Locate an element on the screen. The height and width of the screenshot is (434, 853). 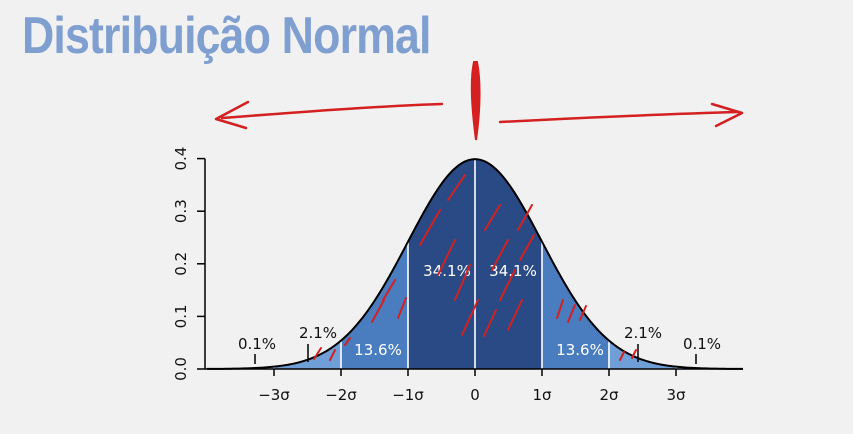
x-tick-label: 0 is located at coordinates (475, 395).